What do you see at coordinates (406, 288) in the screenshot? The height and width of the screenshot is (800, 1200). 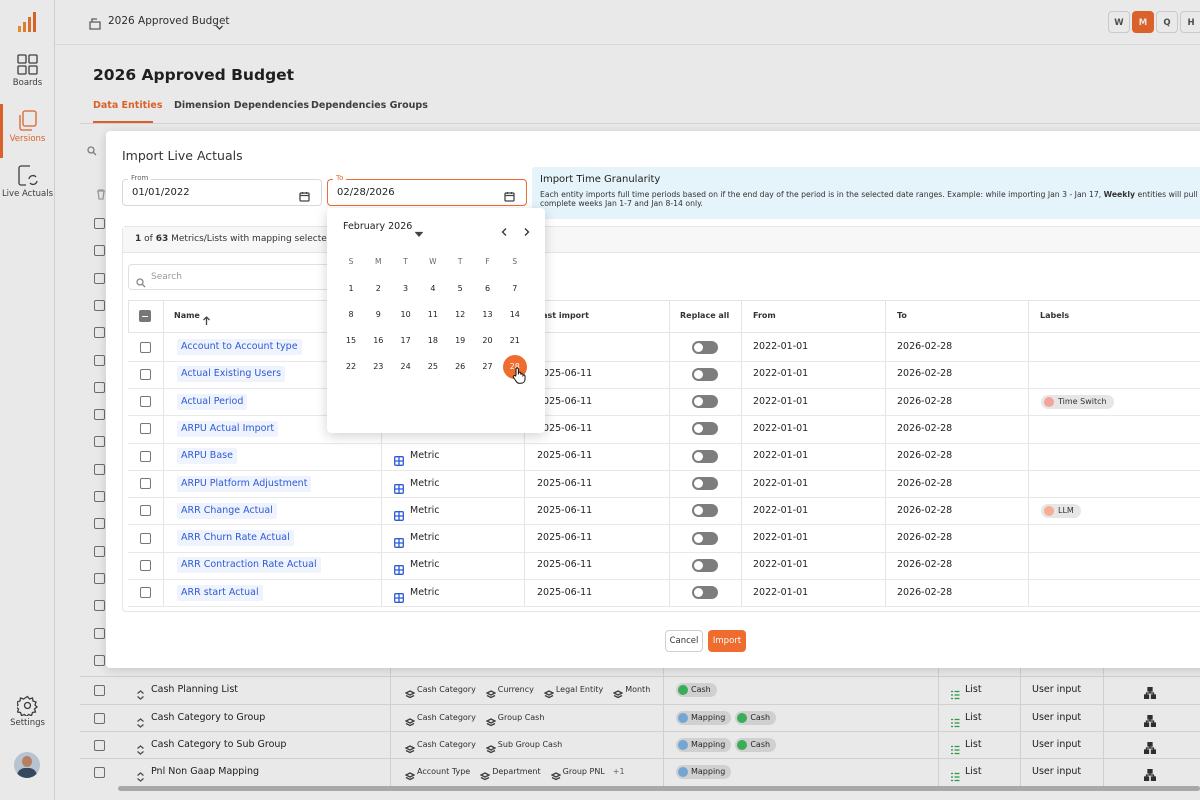 I see `day: 3` at bounding box center [406, 288].